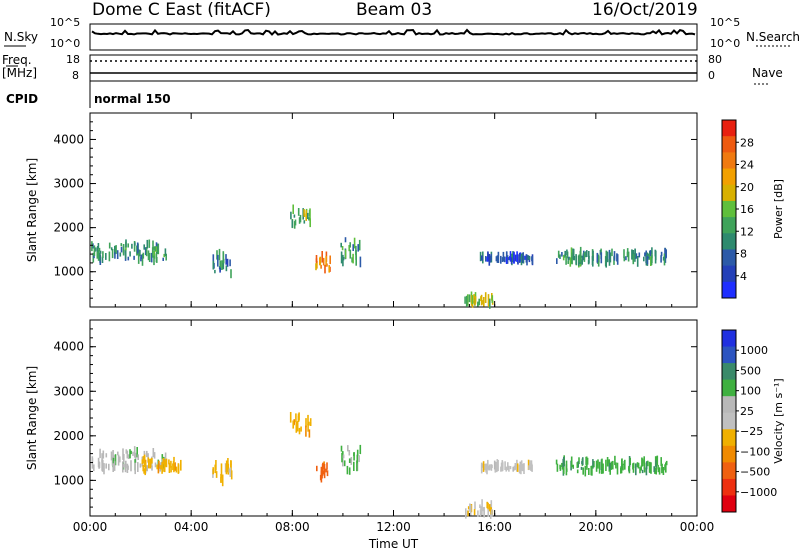  What do you see at coordinates (778, 420) in the screenshot?
I see `velocity-colorbar-label: Velocity [m s⁻¹]` at bounding box center [778, 420].